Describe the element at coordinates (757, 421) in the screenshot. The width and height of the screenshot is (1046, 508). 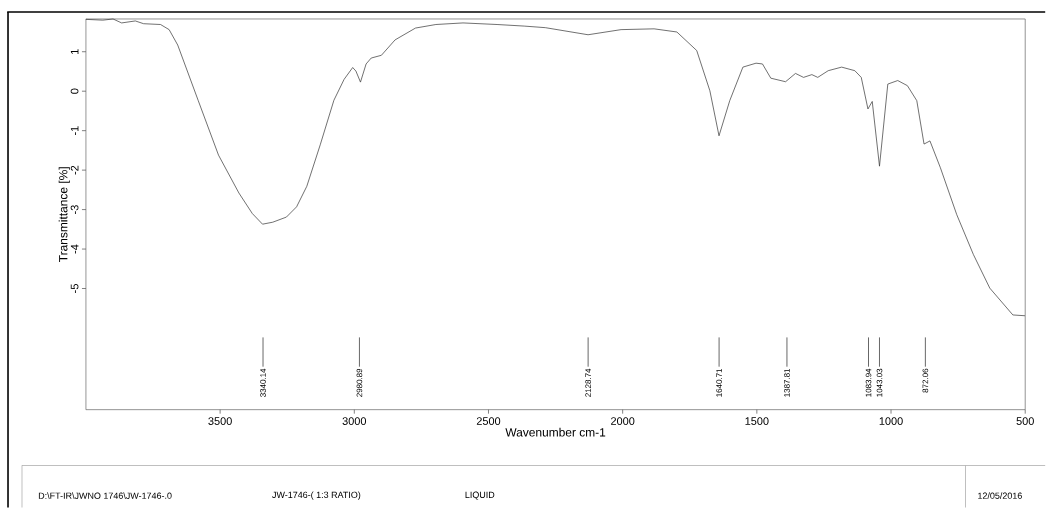
I see `x-tick-label: 1500` at that location.